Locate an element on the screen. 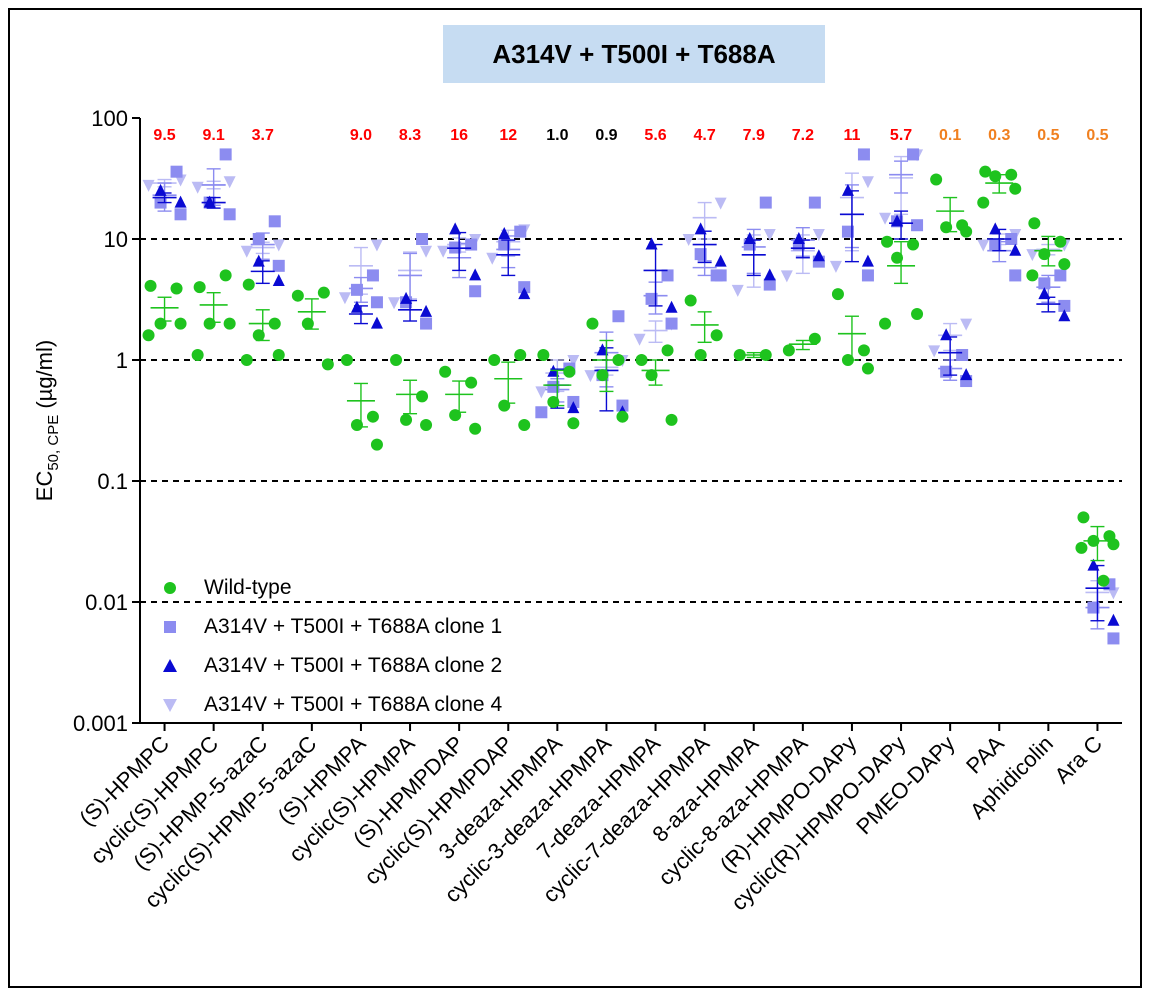 The height and width of the screenshot is (1000, 1154). legend-label: Wild-type is located at coordinates (248, 587).